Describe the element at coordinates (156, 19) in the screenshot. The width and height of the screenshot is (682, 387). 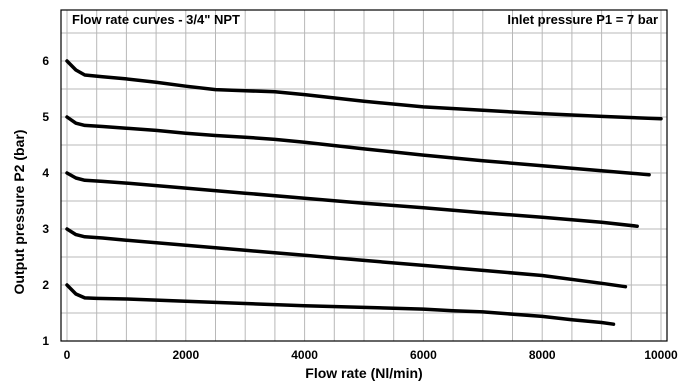
I see `chart-title: Flow rate curves - 3/4" NPT` at that location.